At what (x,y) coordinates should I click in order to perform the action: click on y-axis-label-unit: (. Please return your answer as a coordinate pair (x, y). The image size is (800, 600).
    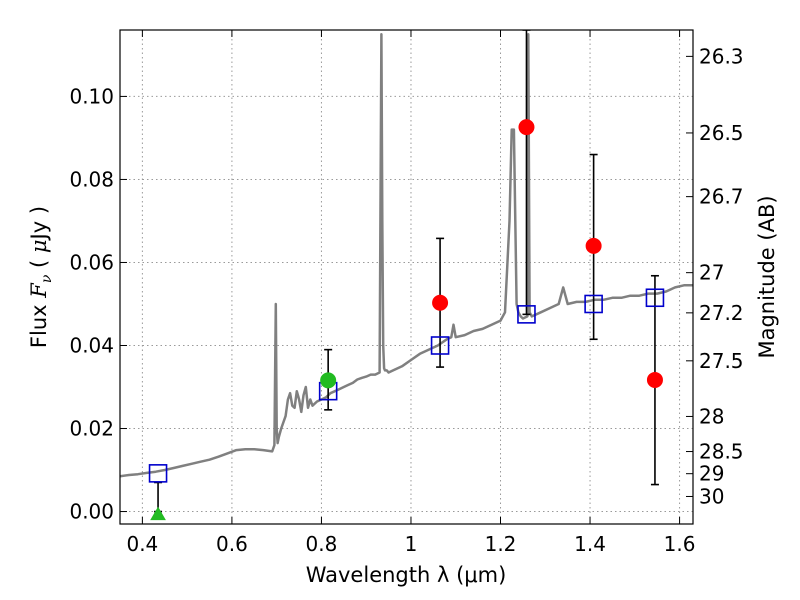
    Looking at the image, I should click on (39, 264).